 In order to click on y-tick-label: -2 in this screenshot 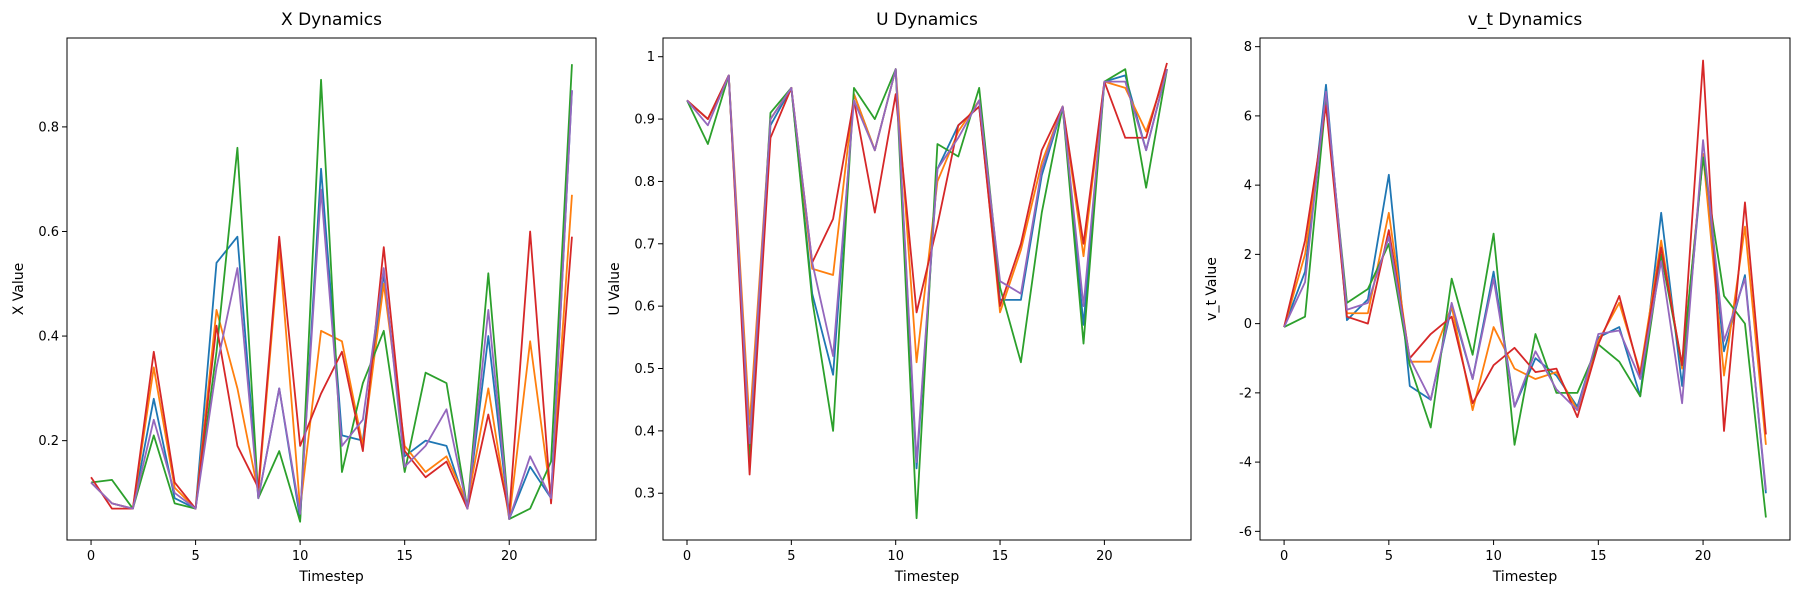, I will do `click(1245, 393)`.